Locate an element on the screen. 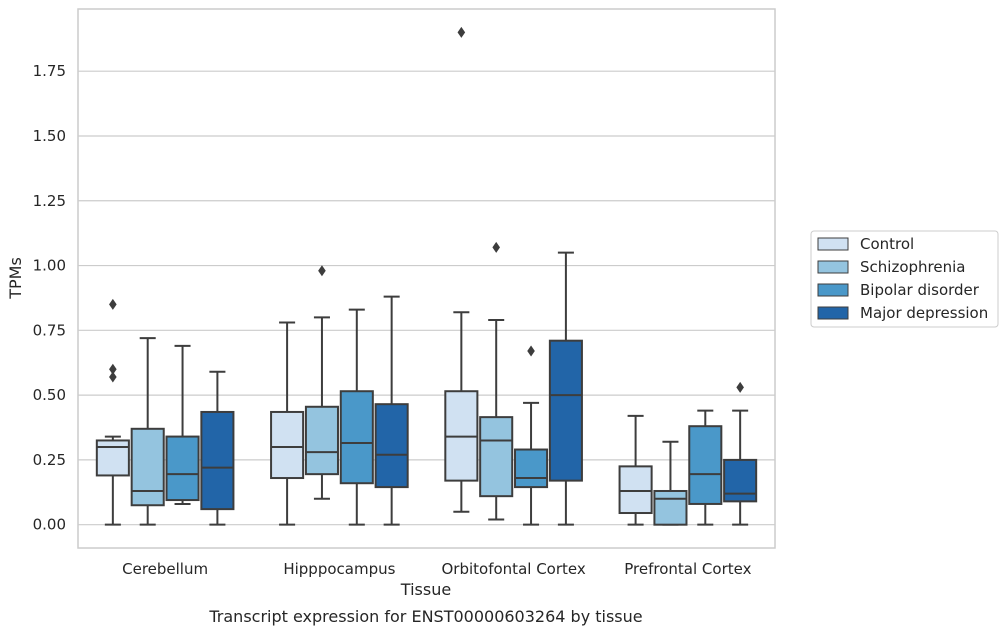 The width and height of the screenshot is (1007, 634). x-tick-label: Cerebellum is located at coordinates (165, 569).